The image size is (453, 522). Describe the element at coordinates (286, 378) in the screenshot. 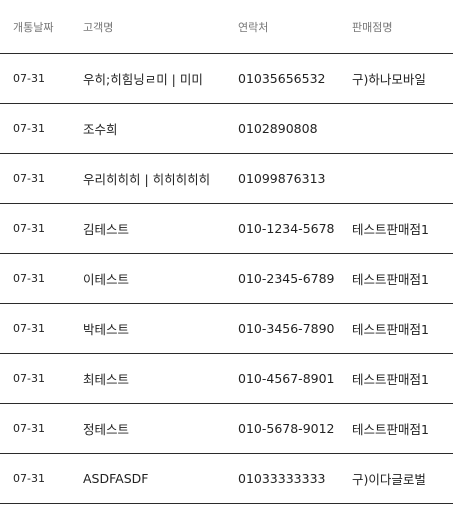

I see `cell-phone: 010-4567-8901` at that location.